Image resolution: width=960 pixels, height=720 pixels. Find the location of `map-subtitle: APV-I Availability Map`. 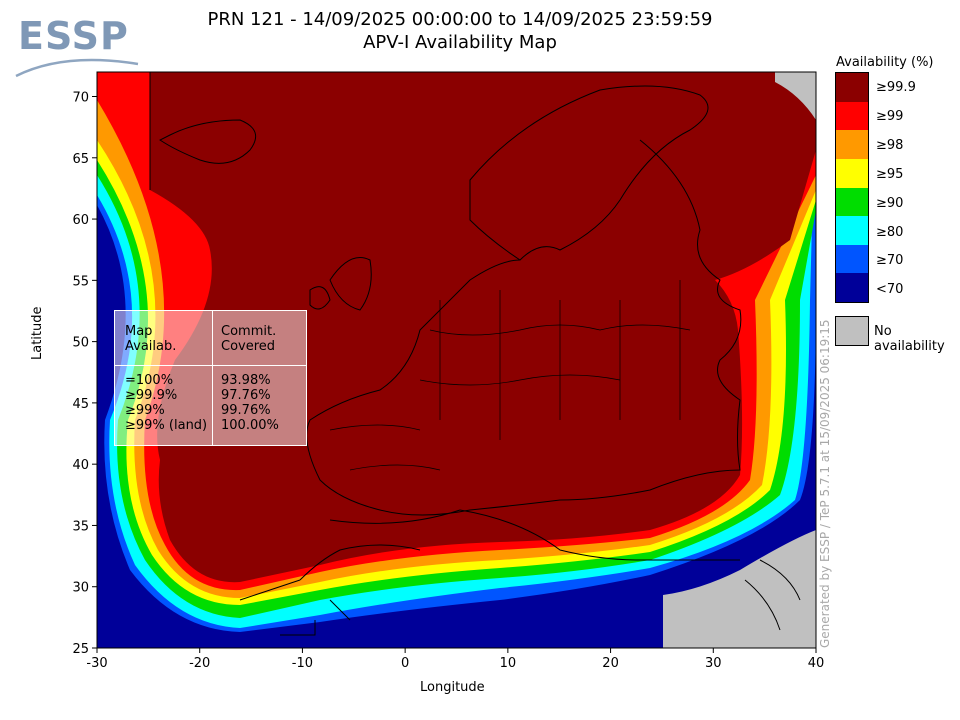

map-subtitle: APV-I Availability Map is located at coordinates (460, 42).